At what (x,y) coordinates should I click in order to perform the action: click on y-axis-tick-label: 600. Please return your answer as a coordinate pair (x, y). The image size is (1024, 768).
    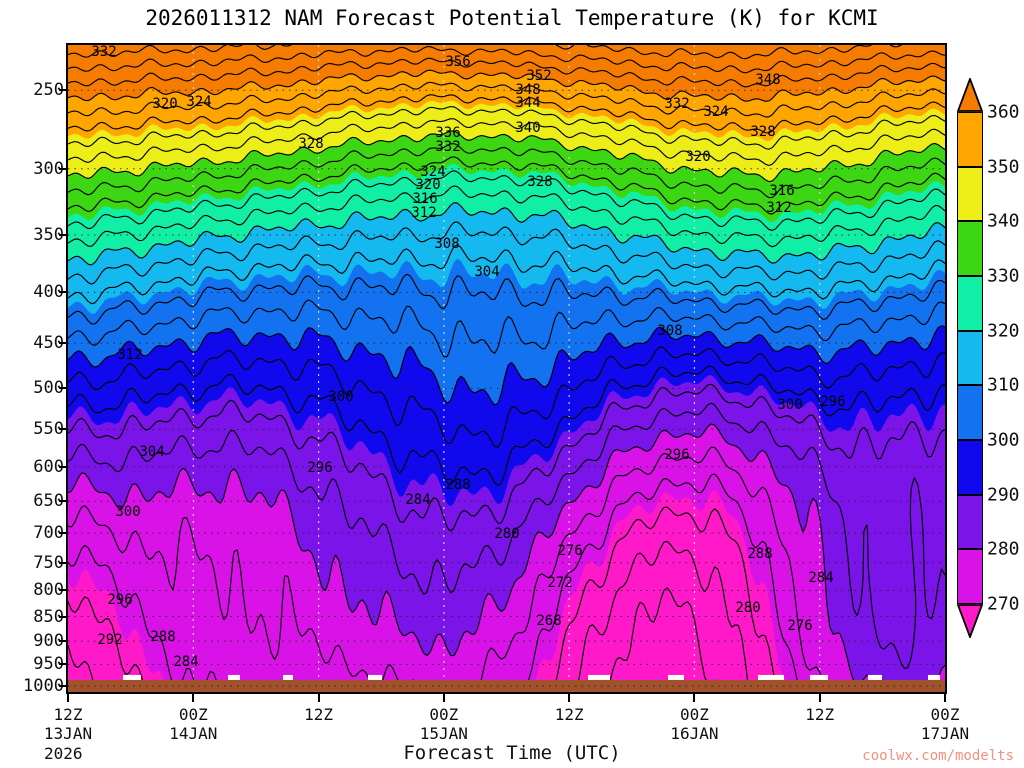
    Looking at the image, I should click on (48, 466).